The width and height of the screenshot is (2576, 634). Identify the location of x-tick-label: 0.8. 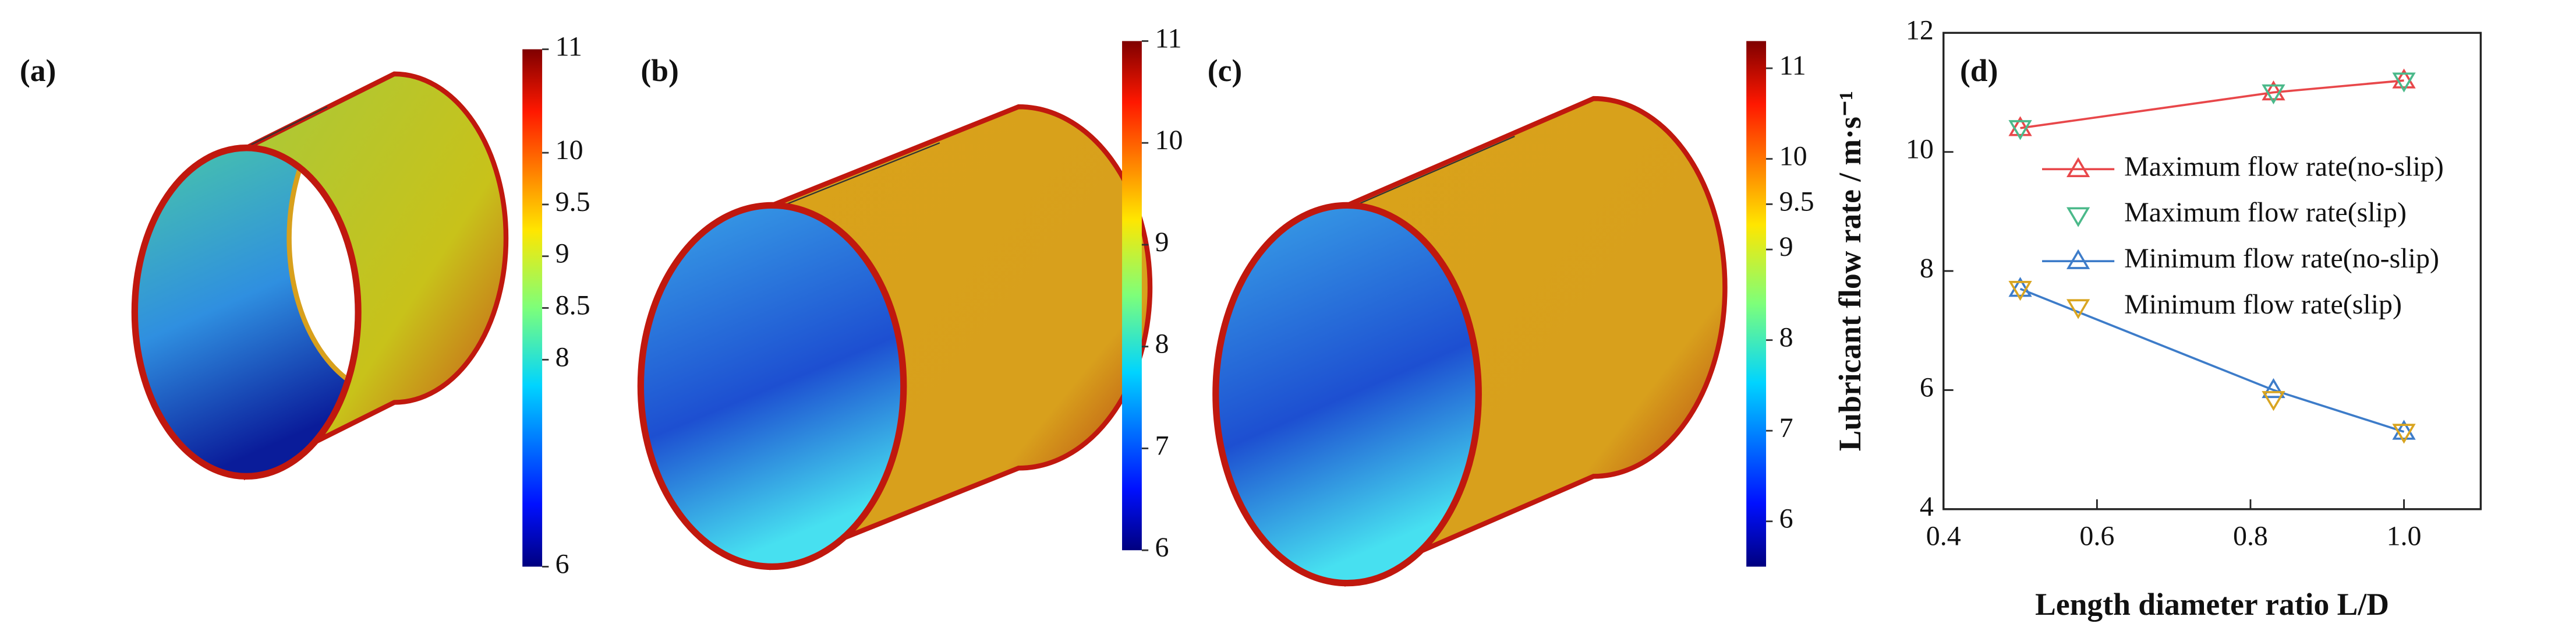
(2250, 536).